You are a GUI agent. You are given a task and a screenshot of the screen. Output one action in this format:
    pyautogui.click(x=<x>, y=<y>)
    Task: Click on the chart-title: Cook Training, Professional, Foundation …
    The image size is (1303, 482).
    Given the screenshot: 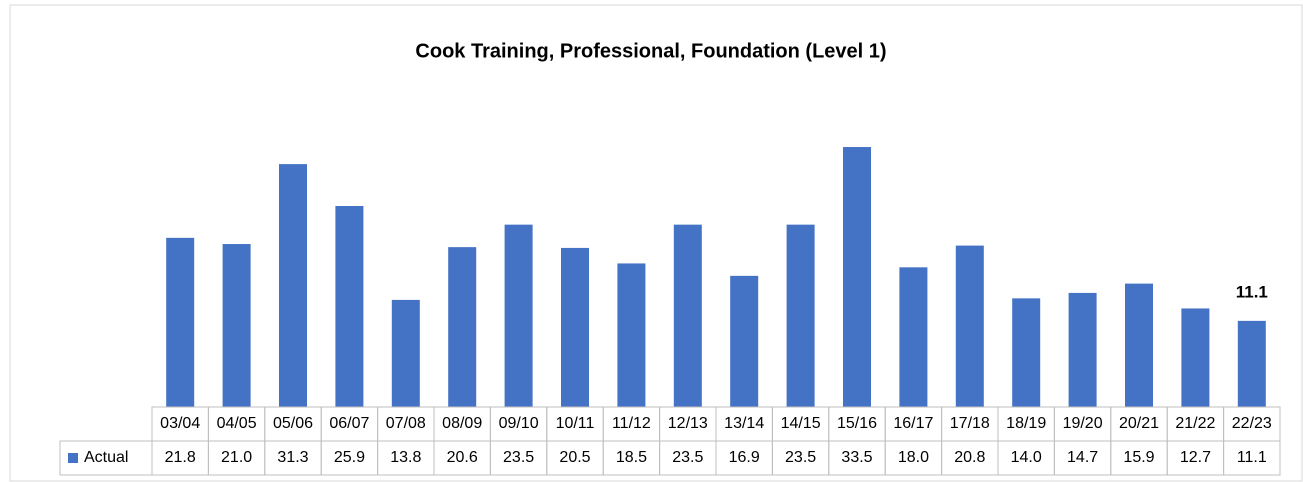 What is the action you would take?
    pyautogui.click(x=650, y=51)
    